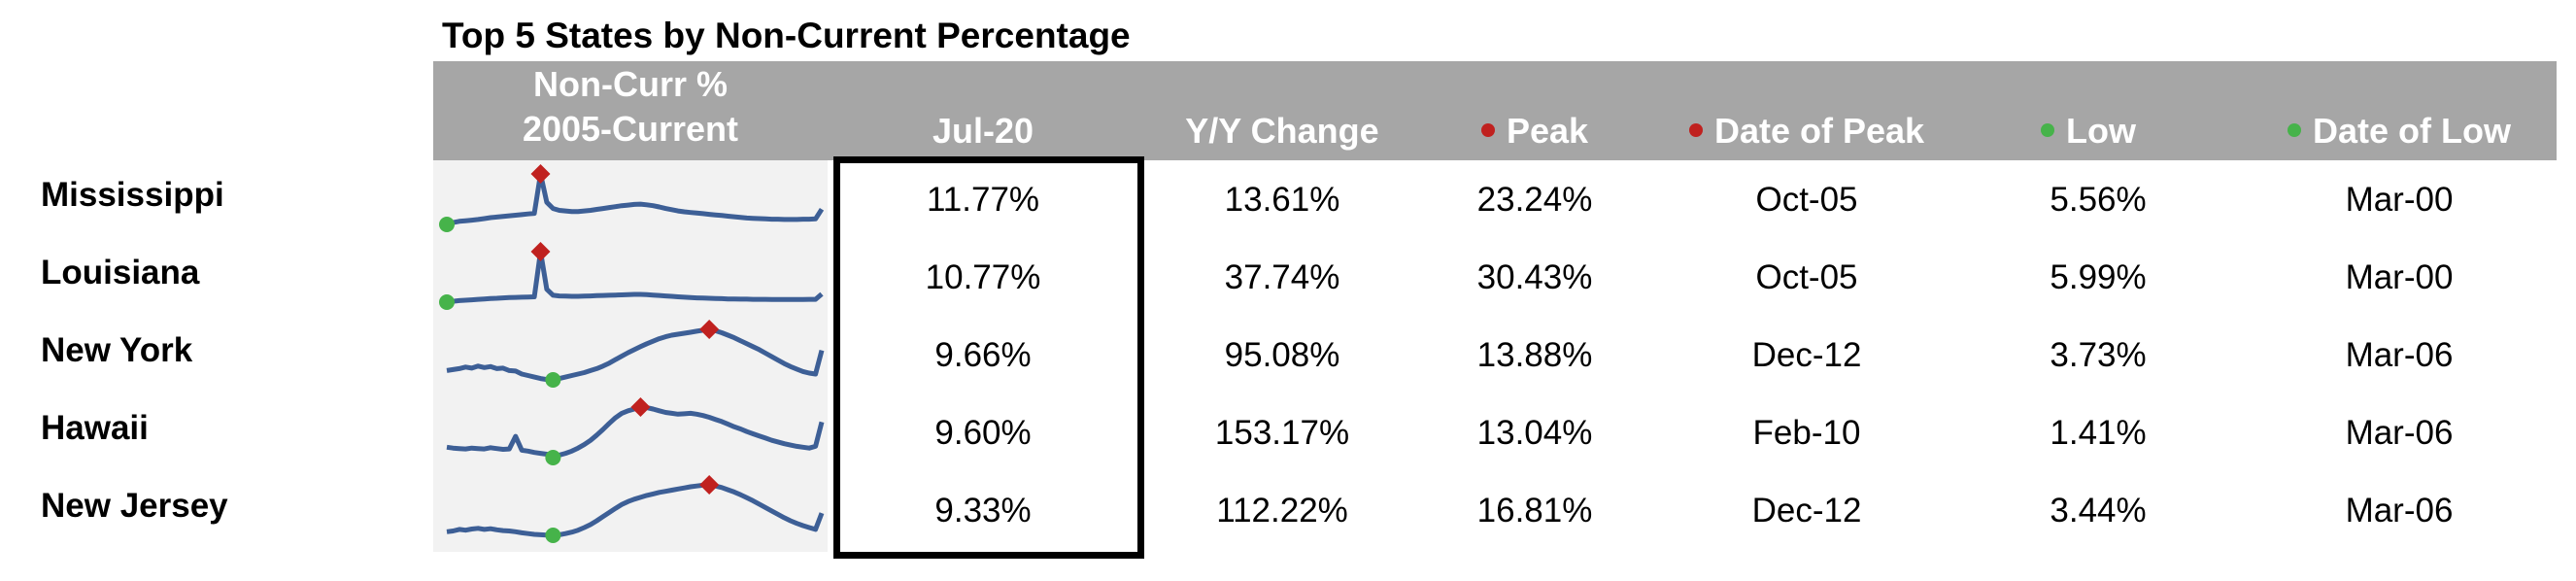 The height and width of the screenshot is (581, 2576). I want to click on header-peak: Peak, so click(1534, 131).